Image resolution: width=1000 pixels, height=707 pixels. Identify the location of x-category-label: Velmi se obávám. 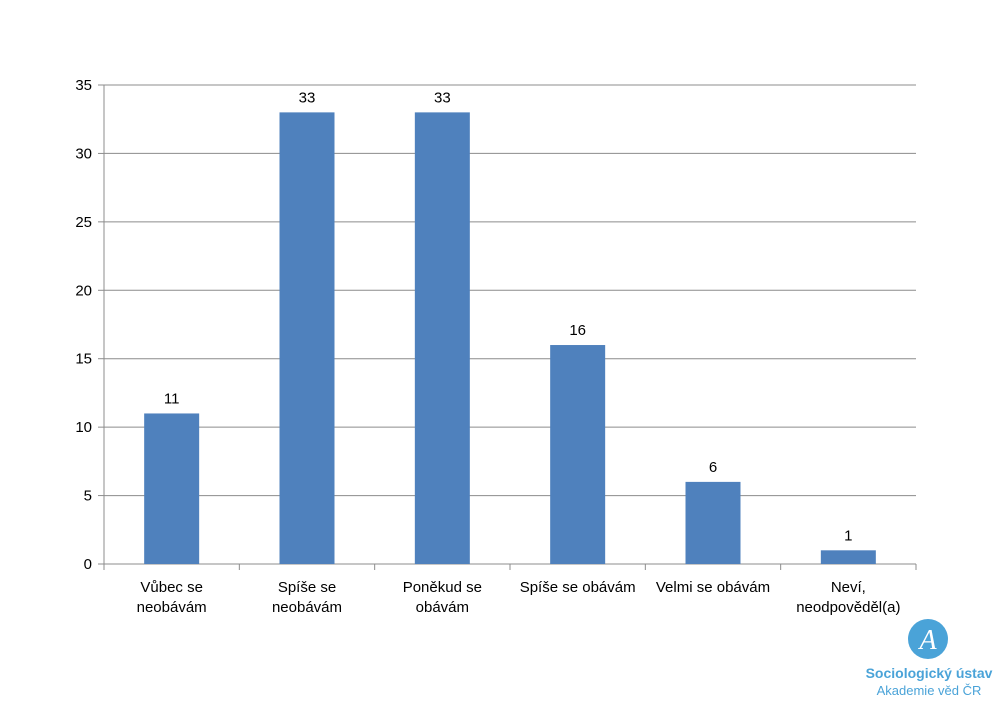
(713, 587).